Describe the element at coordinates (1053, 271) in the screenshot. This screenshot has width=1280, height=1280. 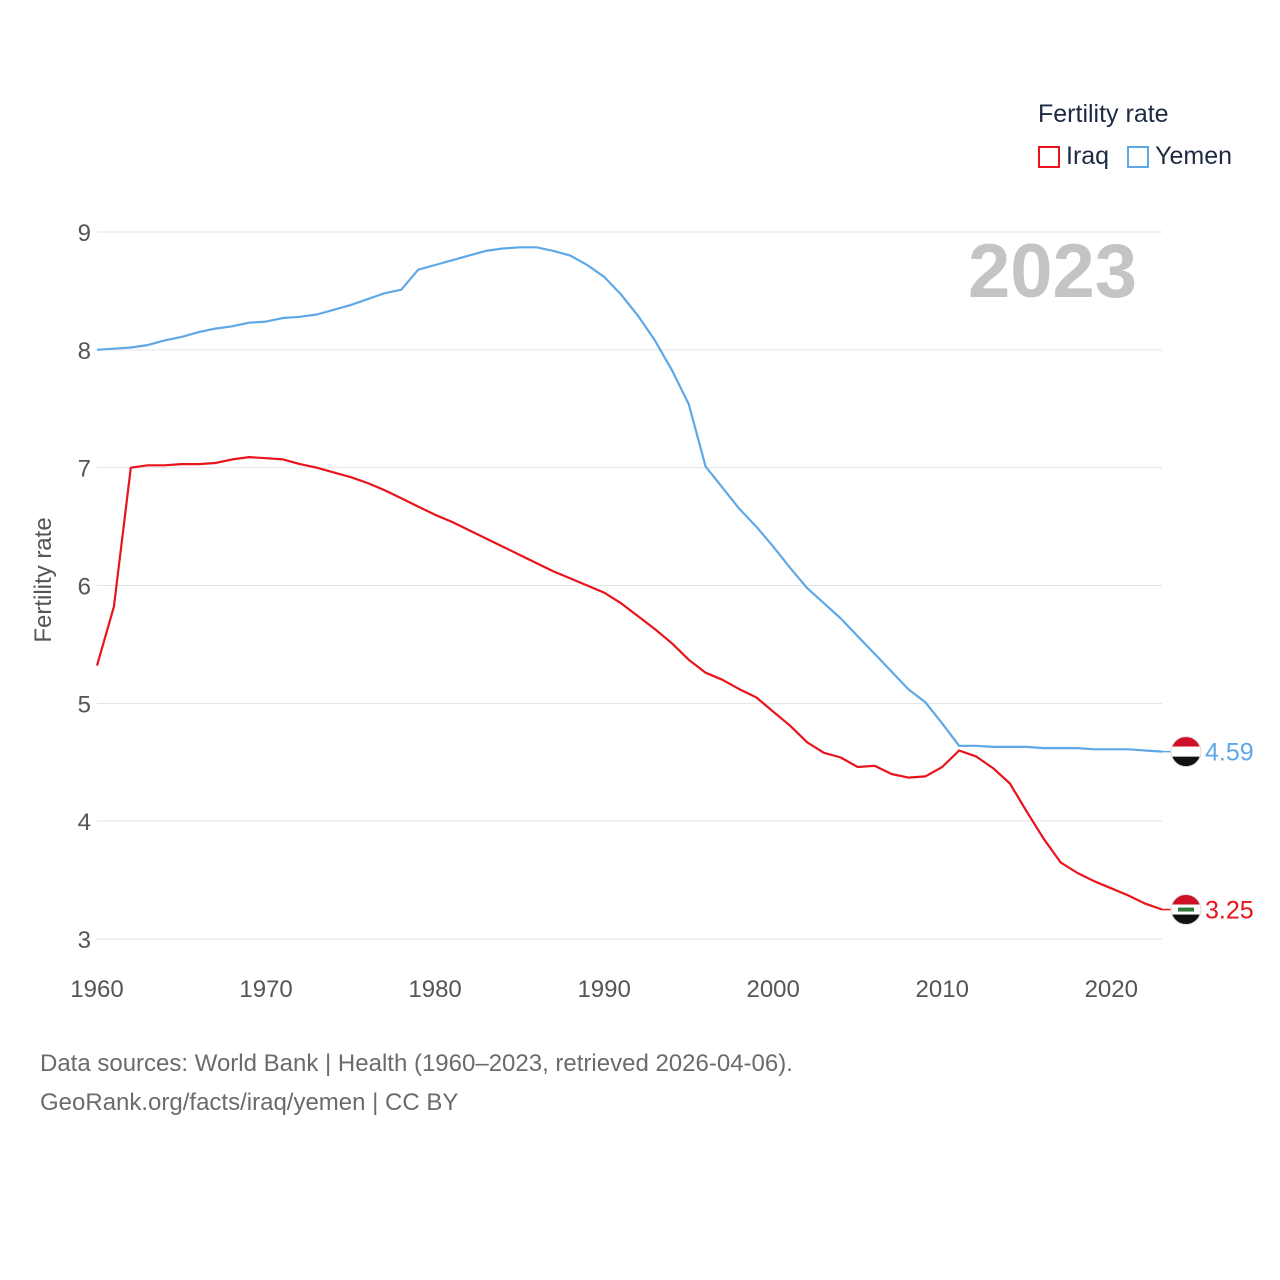
I see `current-year-label: 2023` at that location.